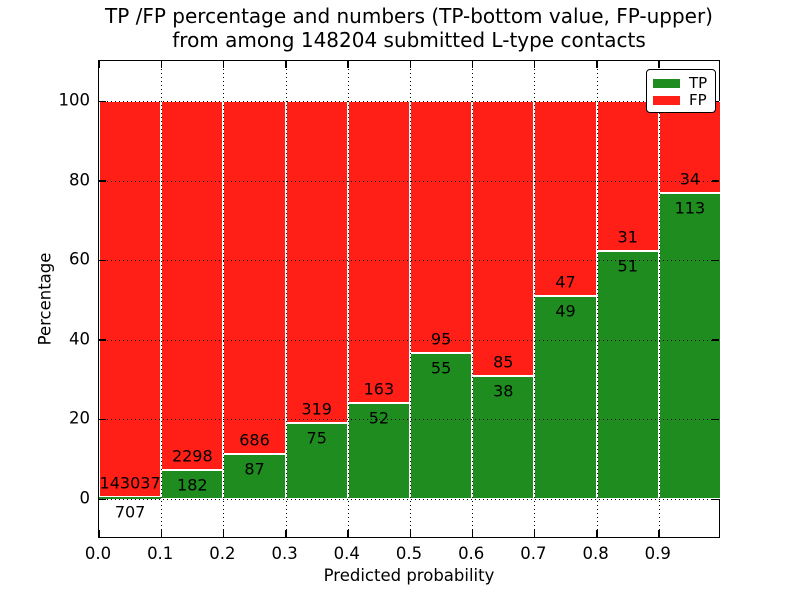  I want to click on x-tick-label: 0.9, so click(657, 553).